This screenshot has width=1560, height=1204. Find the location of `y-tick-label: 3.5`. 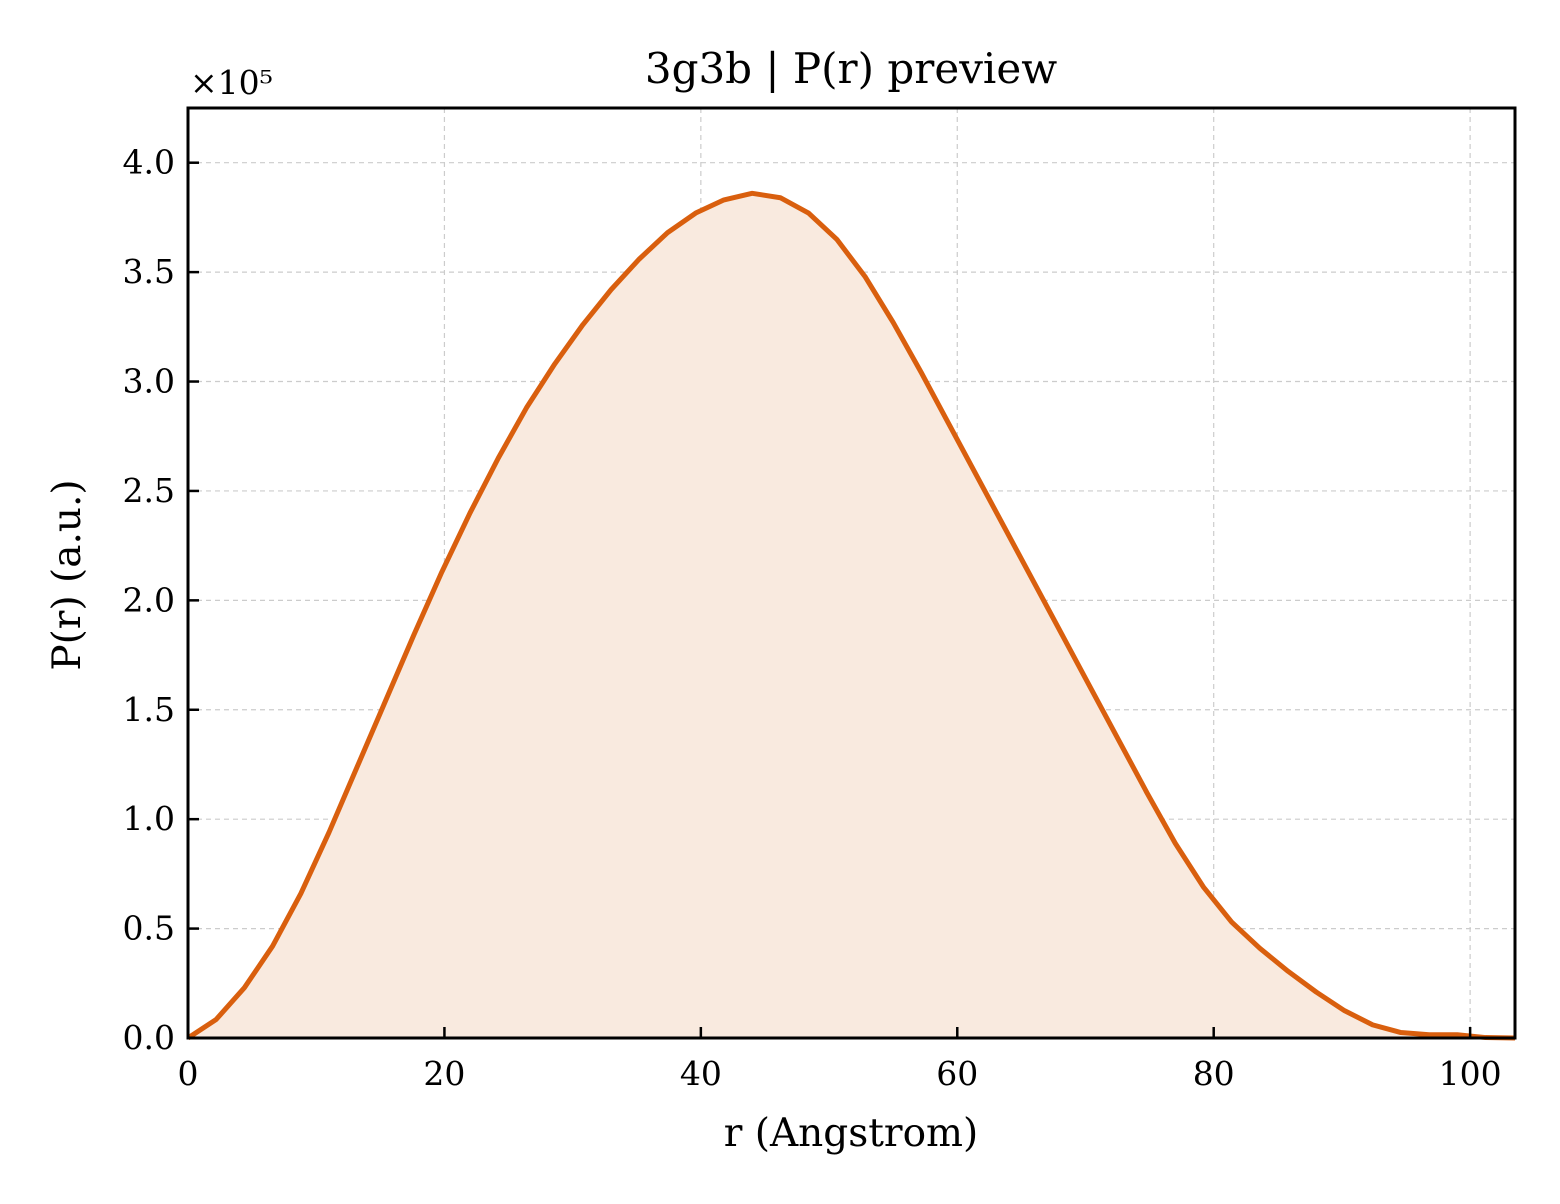

y-tick-label: 3.5 is located at coordinates (149, 271).